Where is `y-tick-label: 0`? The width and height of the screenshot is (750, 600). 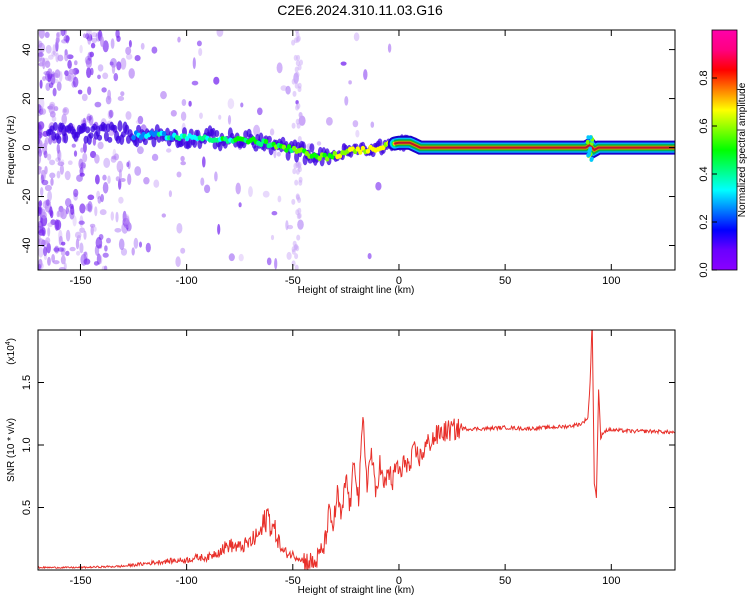 y-tick-label: 0 is located at coordinates (27, 147).